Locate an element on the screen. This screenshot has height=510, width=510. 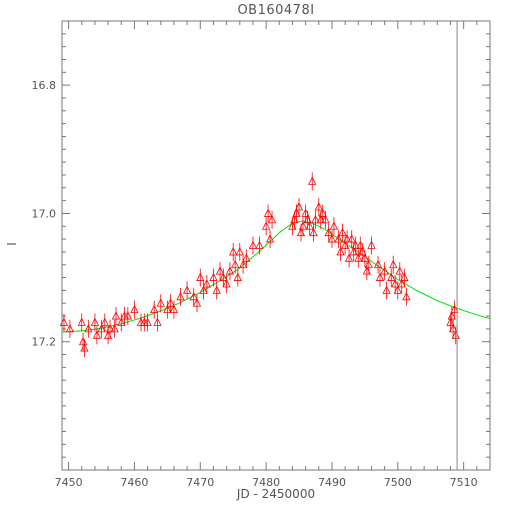
x-axis-label: JD - 2450000 is located at coordinates (275, 494).